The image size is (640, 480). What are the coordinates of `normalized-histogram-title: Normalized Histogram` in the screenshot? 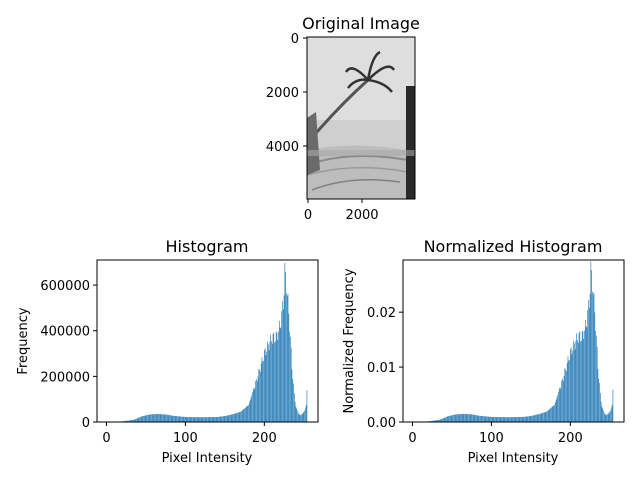 It's located at (513, 246).